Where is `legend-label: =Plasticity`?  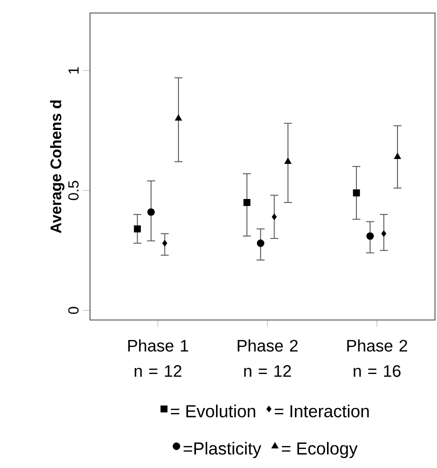 legend-label: =Plasticity is located at coordinates (223, 450).